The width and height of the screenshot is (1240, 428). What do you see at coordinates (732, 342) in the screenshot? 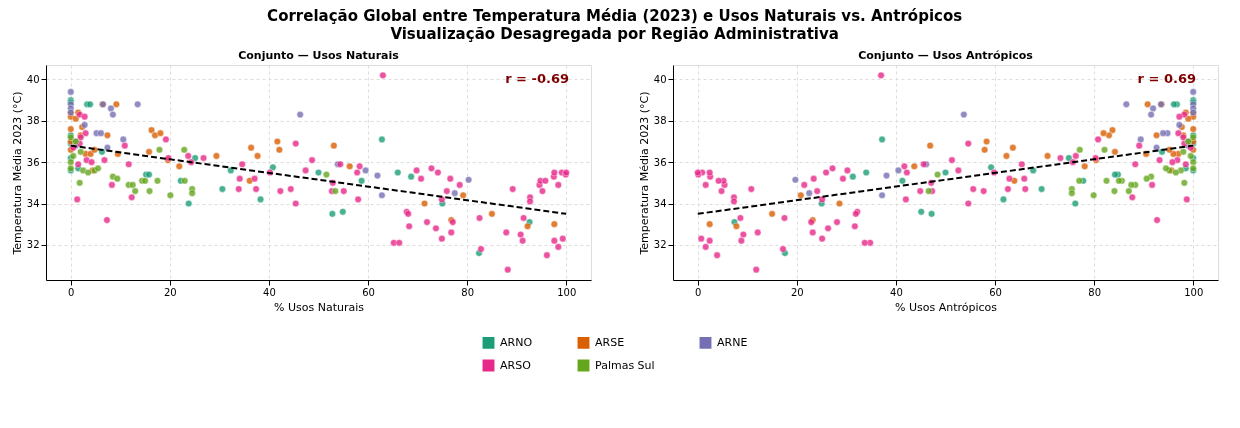
I see `legend-label: ARNE` at bounding box center [732, 342].